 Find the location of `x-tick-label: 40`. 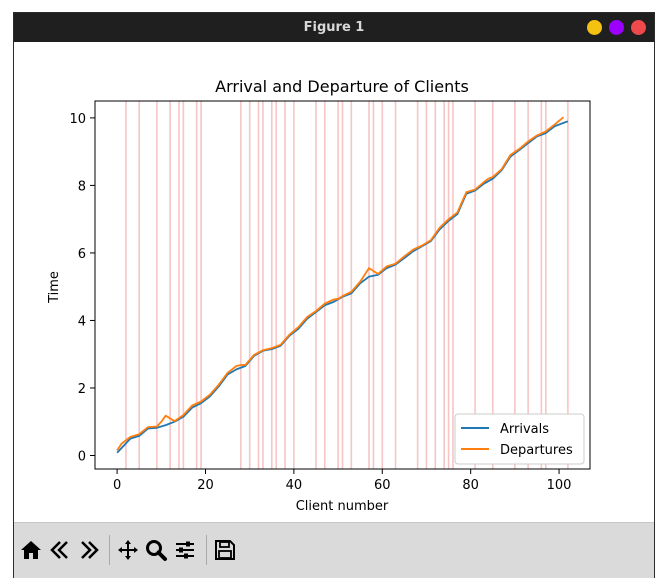

x-tick-label: 40 is located at coordinates (294, 485).